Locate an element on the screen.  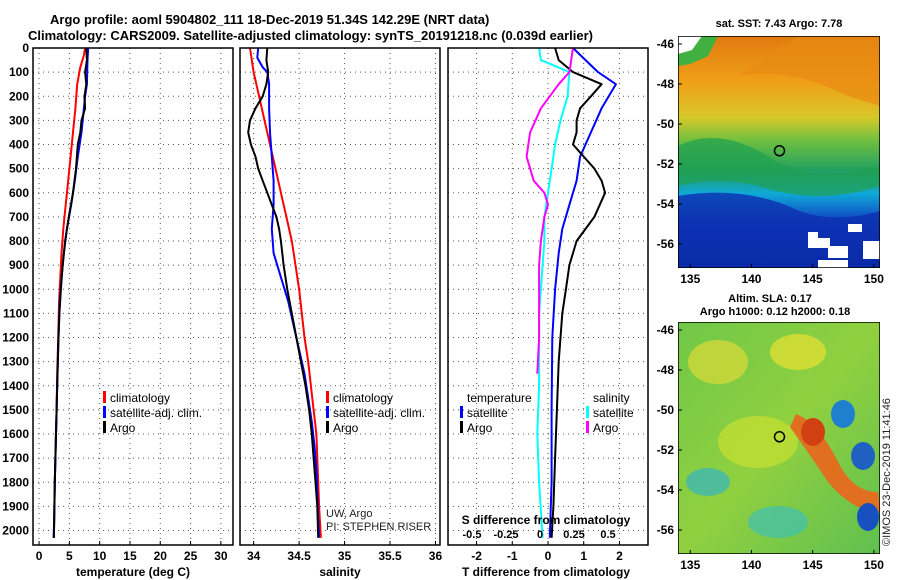
legend-swatch-t-satellite is located at coordinates (461, 412).